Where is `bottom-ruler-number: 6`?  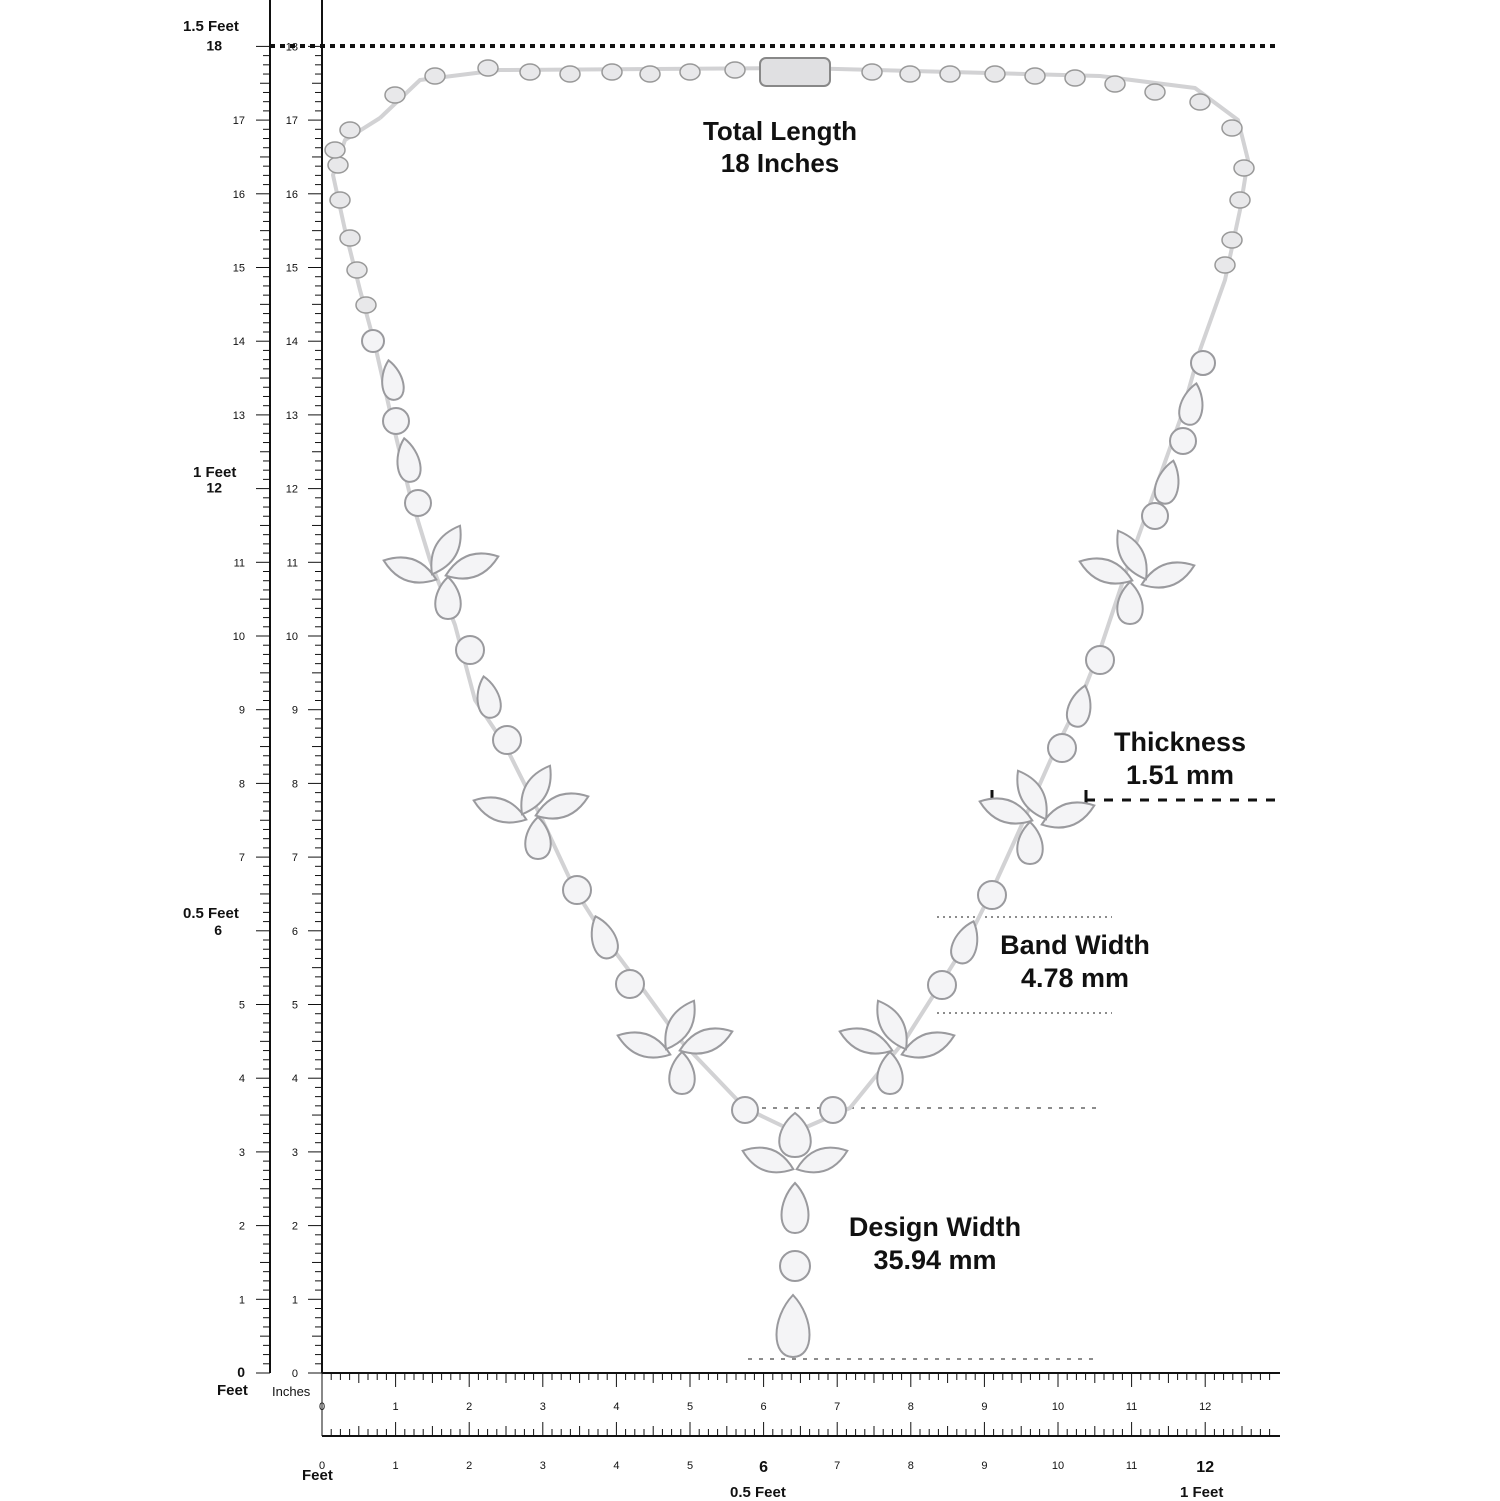
bottom-ruler-number: 6 is located at coordinates (763, 1467).